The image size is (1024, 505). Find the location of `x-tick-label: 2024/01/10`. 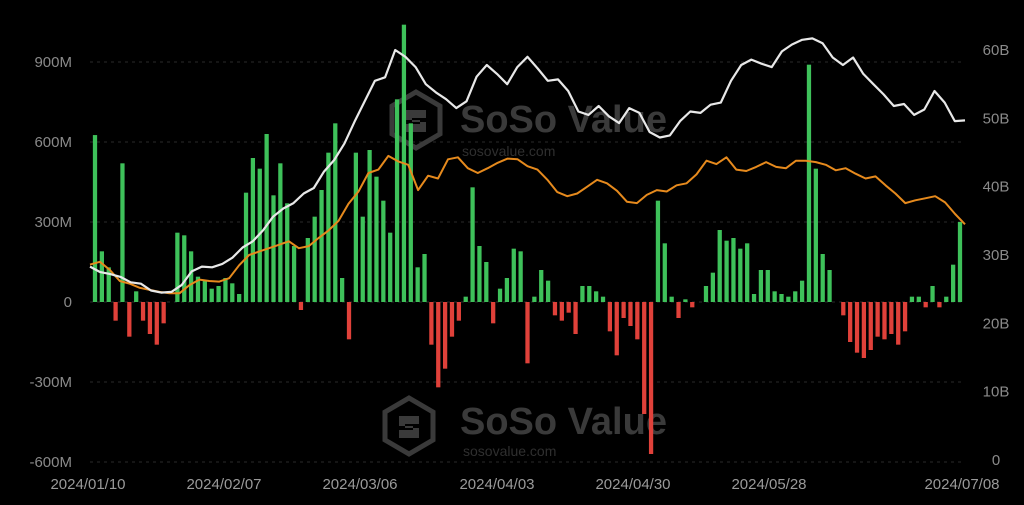

x-tick-label: 2024/01/10 is located at coordinates (87, 484).